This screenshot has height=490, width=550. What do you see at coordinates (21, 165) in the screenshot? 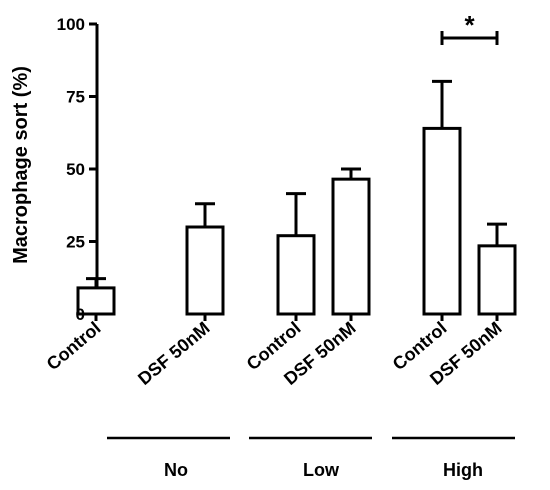
I see `y-axis-label: Macrophage sort (%)` at bounding box center [21, 165].